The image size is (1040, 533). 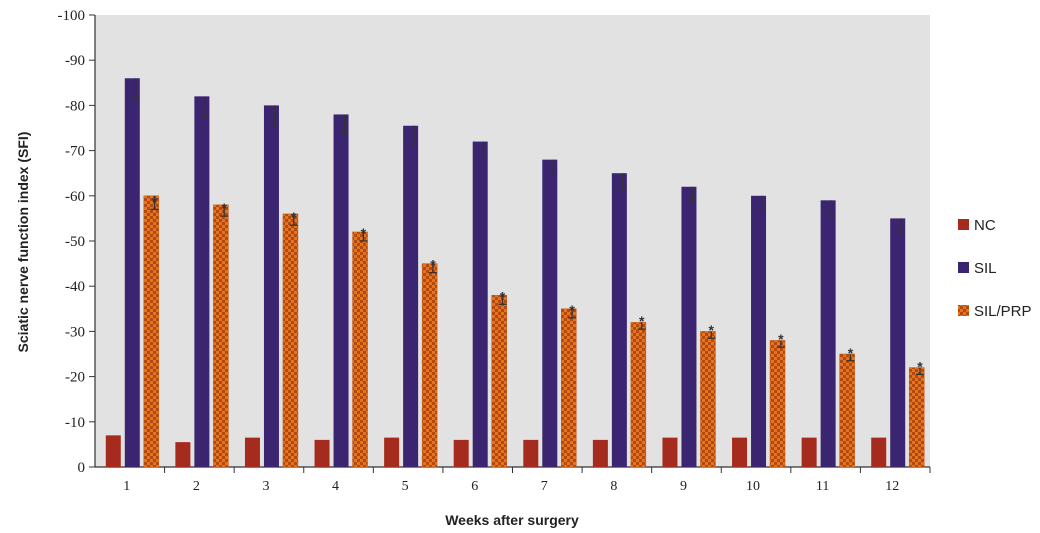 I want to click on legend-swatch-sil, so click(x=963, y=267).